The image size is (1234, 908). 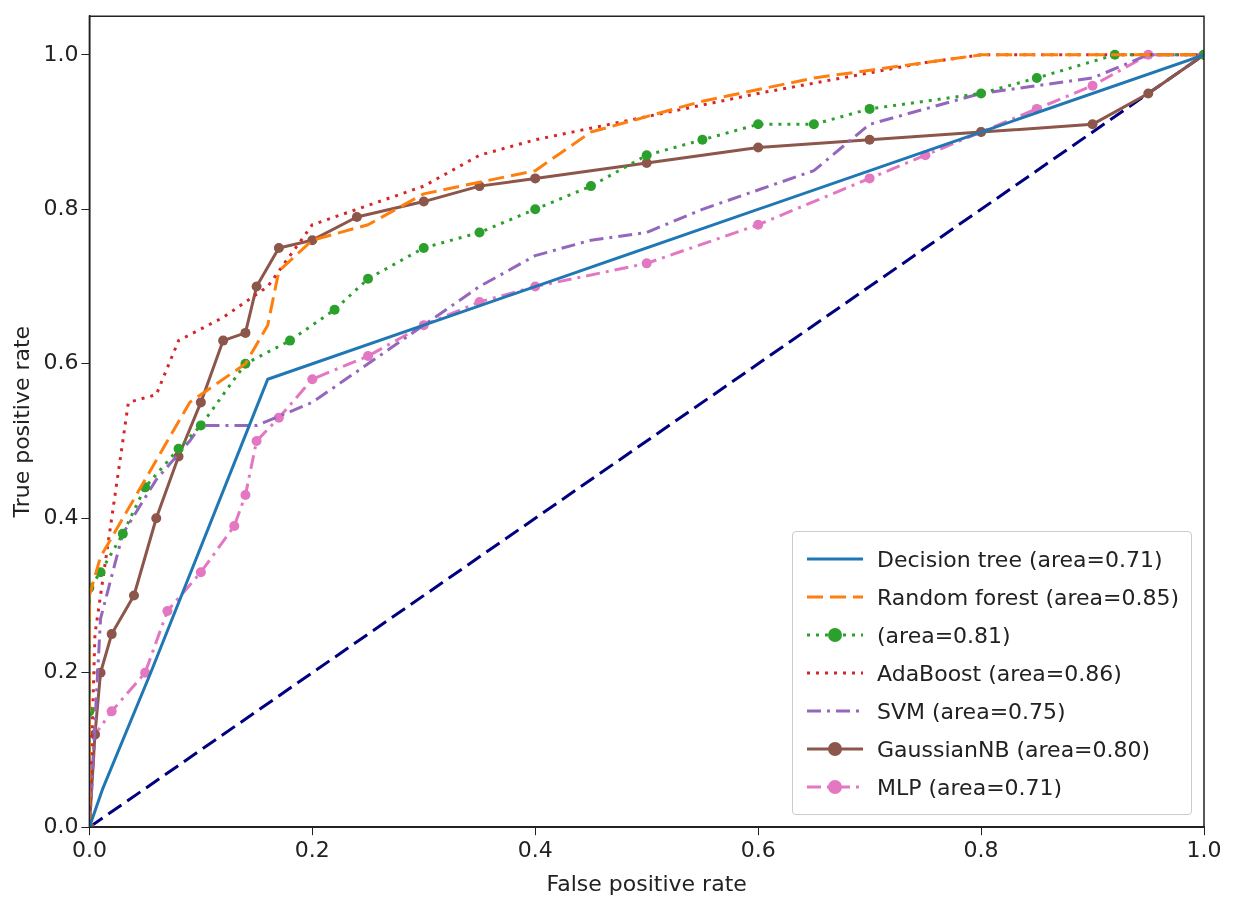 What do you see at coordinates (61, 825) in the screenshot?
I see `y-tick-label: 0.0` at bounding box center [61, 825].